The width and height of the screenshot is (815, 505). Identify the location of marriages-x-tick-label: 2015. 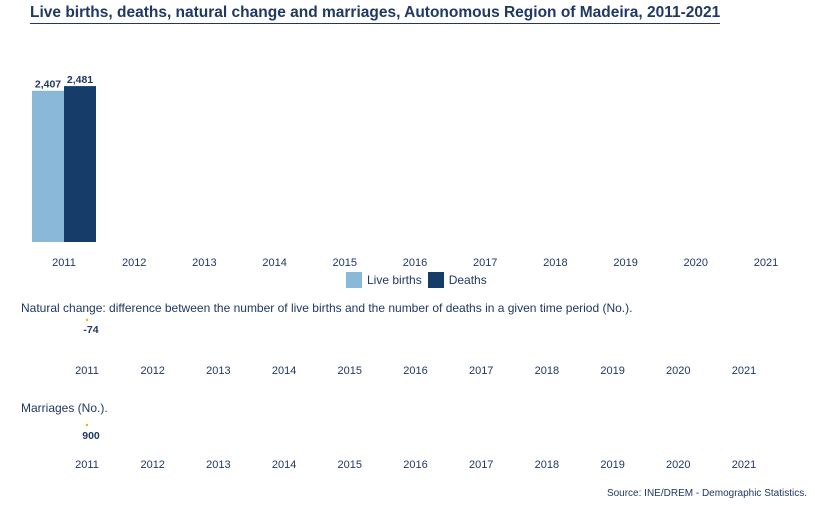
(350, 465).